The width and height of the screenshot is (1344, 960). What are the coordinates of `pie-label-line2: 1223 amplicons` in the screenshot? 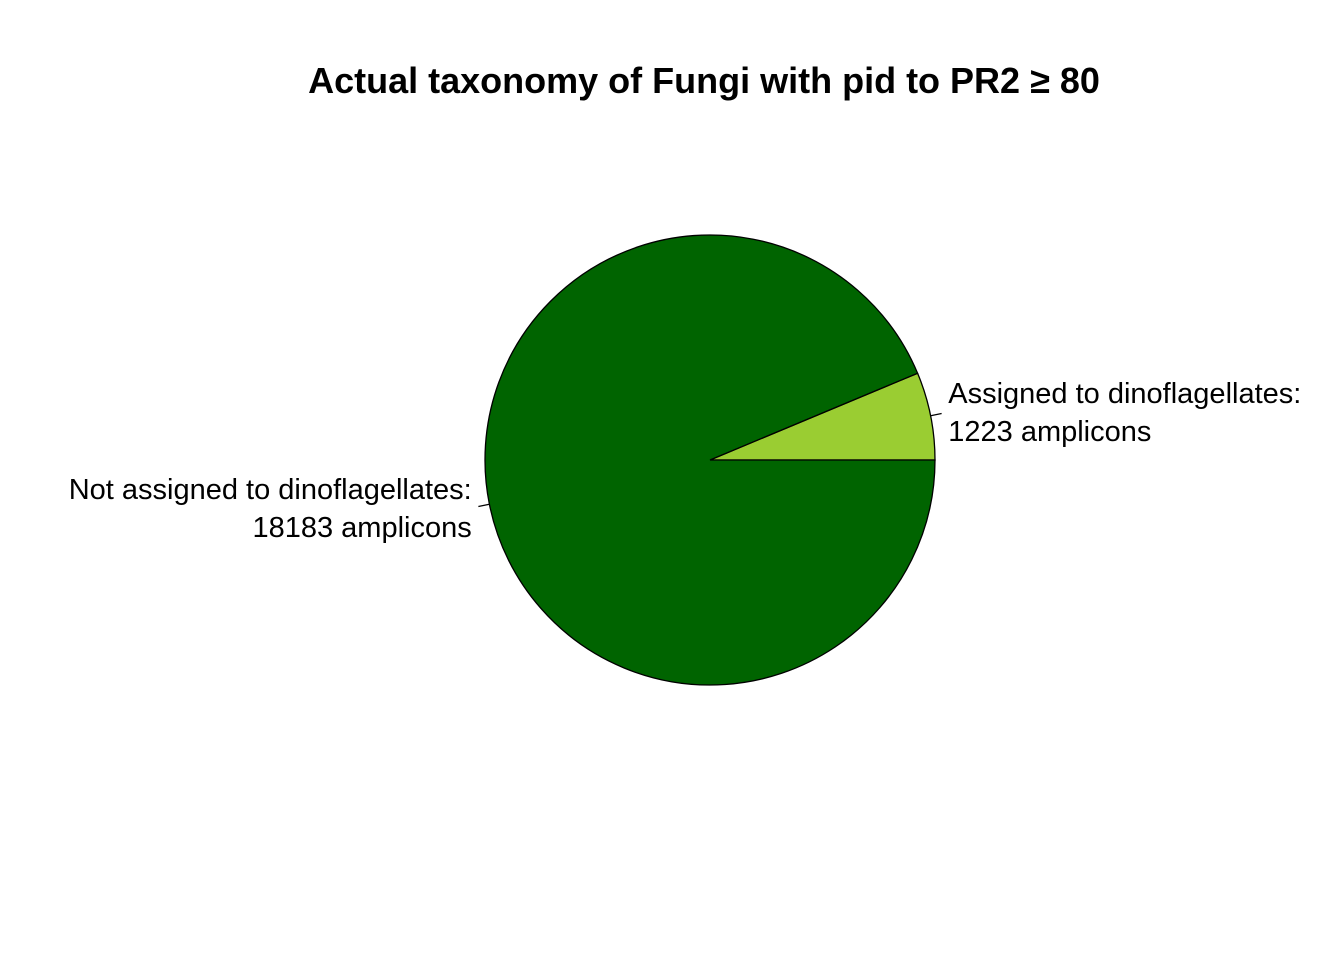 It's located at (1049, 432).